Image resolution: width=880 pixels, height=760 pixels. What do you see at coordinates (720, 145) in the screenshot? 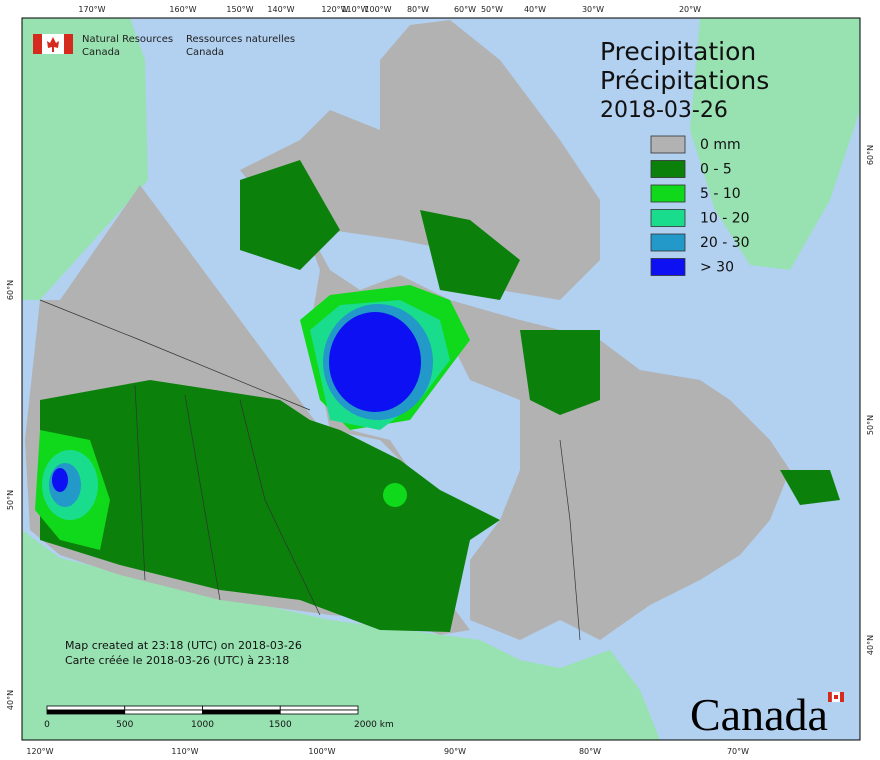
I see `legend-label: 0 mm` at bounding box center [720, 145].